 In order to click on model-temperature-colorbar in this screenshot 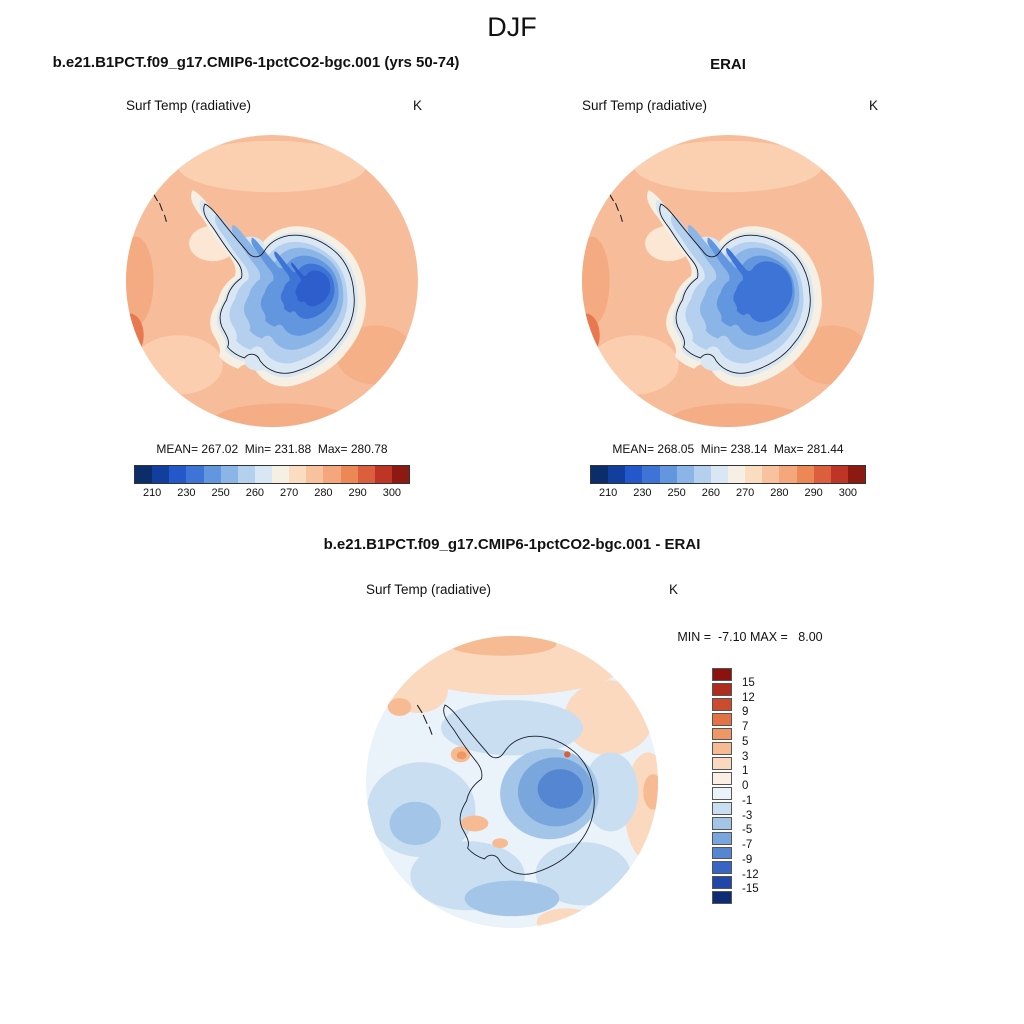, I will do `click(272, 474)`.